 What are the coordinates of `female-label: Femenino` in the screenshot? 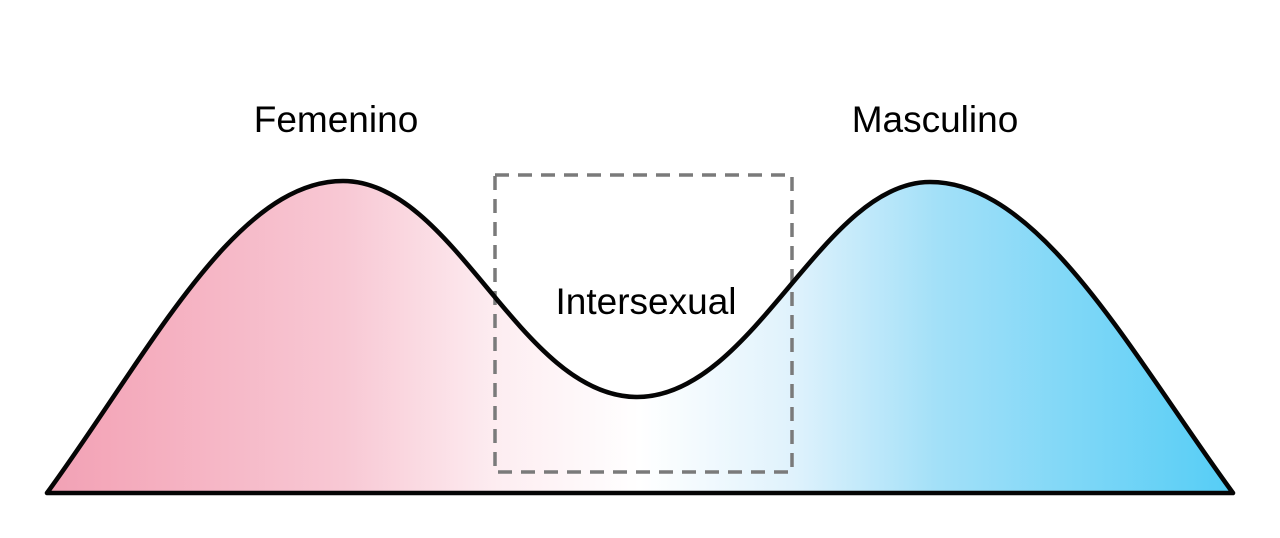 It's located at (336, 119).